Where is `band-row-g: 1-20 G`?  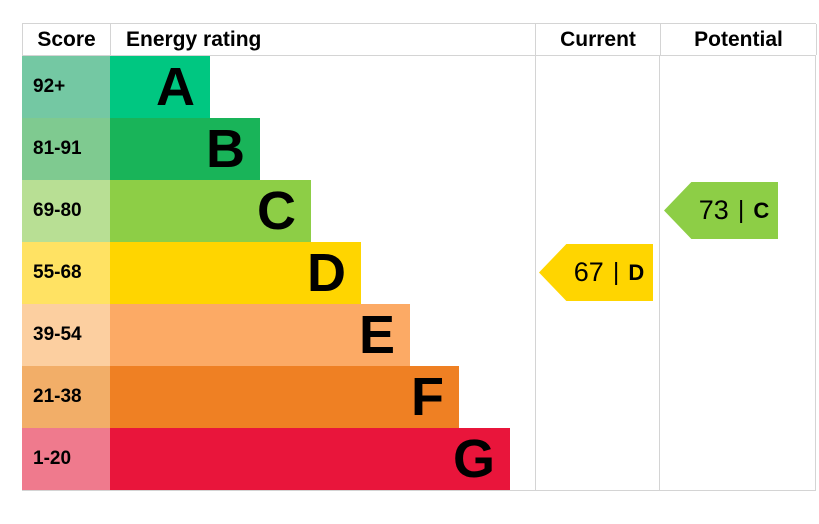 band-row-g: 1-20 G is located at coordinates (419, 459).